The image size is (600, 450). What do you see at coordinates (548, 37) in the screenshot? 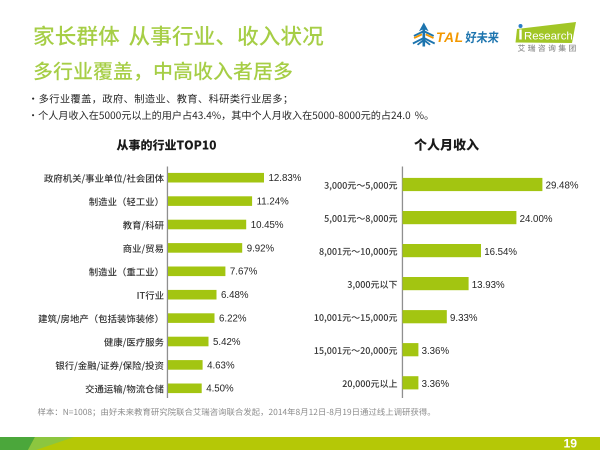
I see `svg-text: Research` at bounding box center [548, 37].